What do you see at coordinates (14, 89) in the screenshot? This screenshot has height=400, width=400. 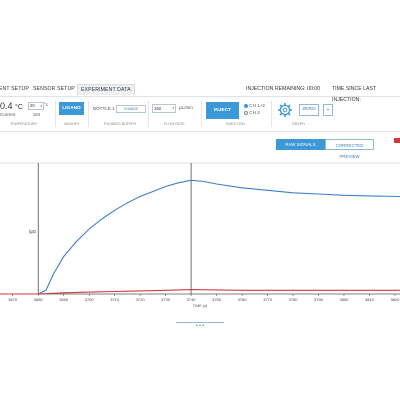 I see `tab-instrument-setup: ENT SETUP` at bounding box center [14, 89].